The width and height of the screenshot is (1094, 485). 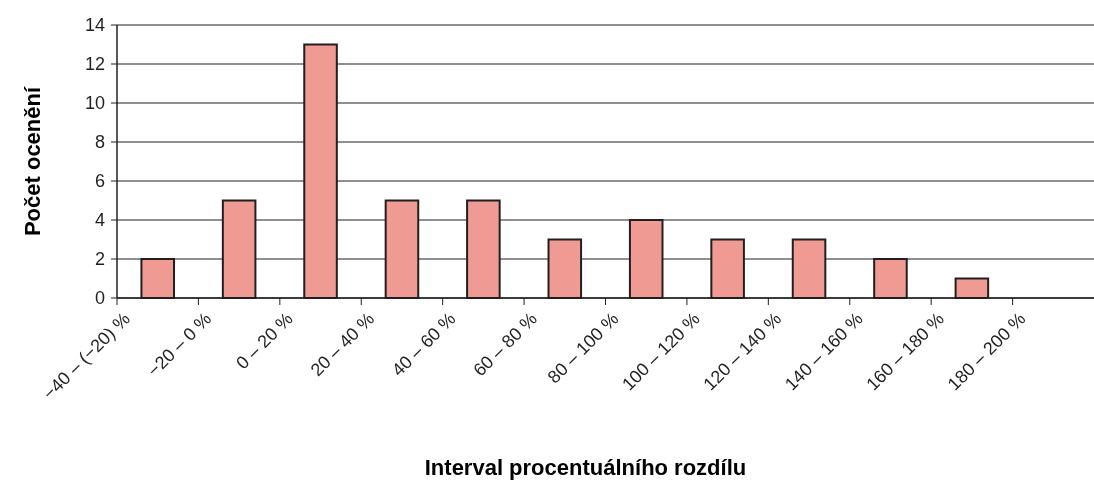 I want to click on x-tick-label: 20 – 40 %, so click(x=342, y=344).